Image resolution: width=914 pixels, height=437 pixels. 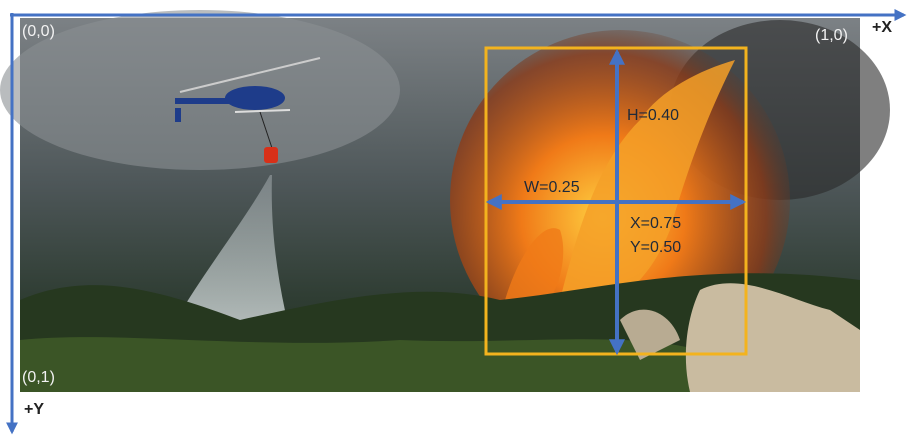 I want to click on y-axis-label: +Y, so click(x=34, y=409).